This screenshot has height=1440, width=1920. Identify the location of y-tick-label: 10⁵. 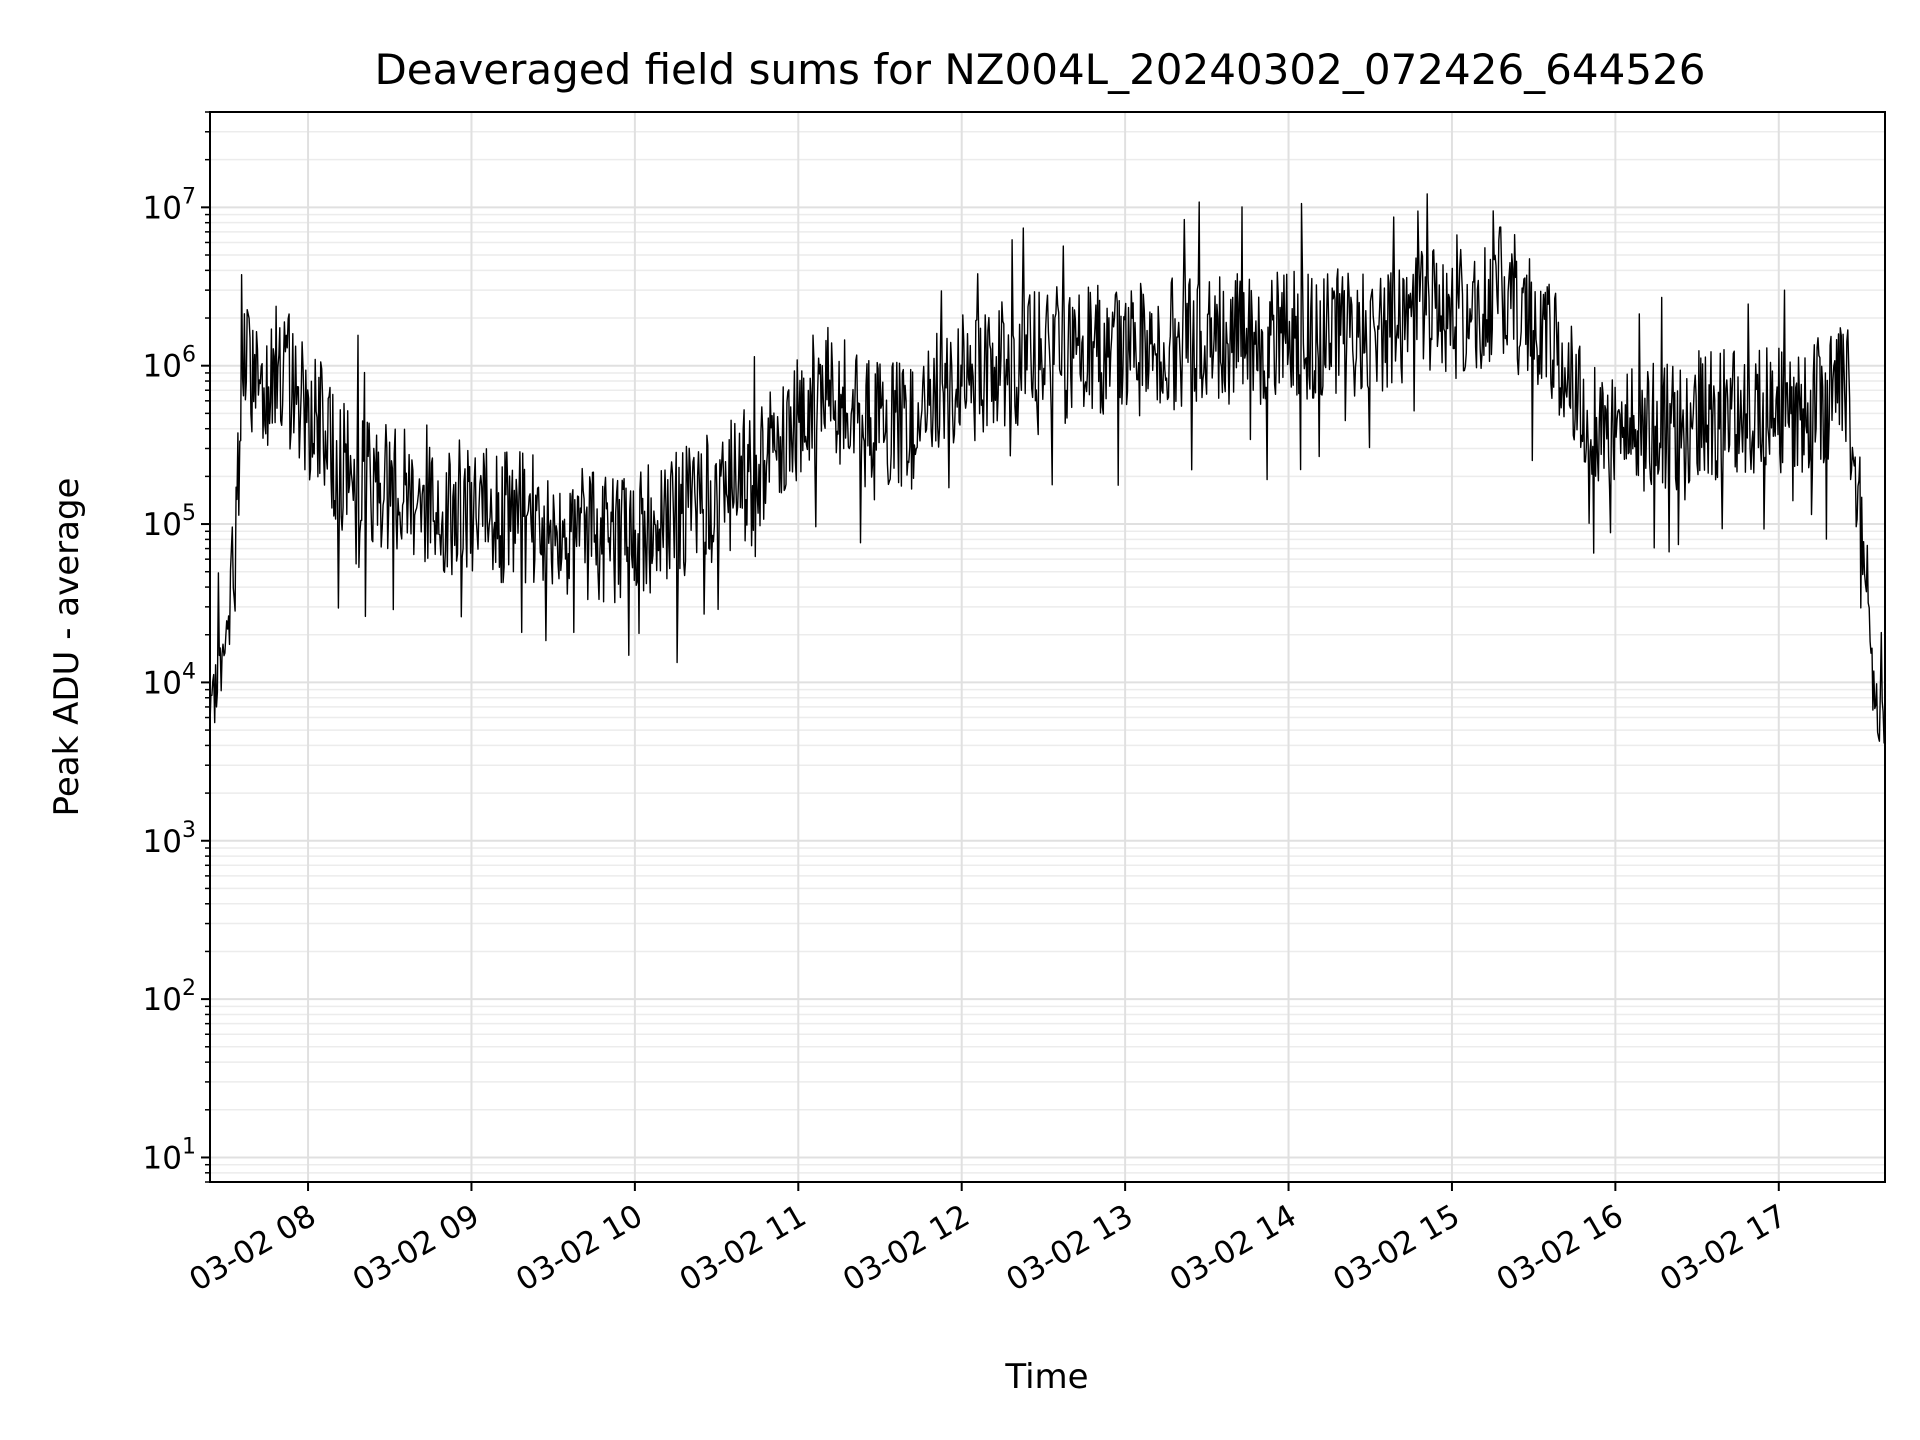
(169, 522).